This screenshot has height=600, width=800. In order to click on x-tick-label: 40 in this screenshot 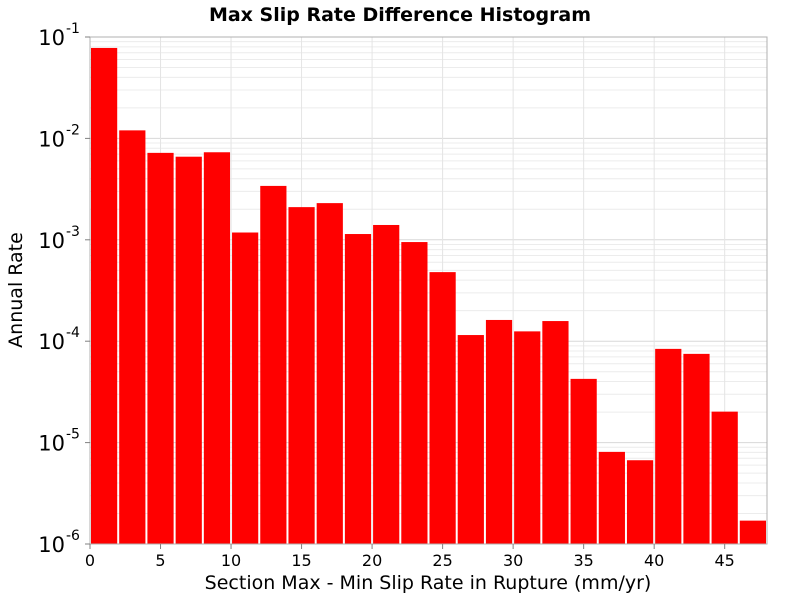, I will do `click(654, 560)`.